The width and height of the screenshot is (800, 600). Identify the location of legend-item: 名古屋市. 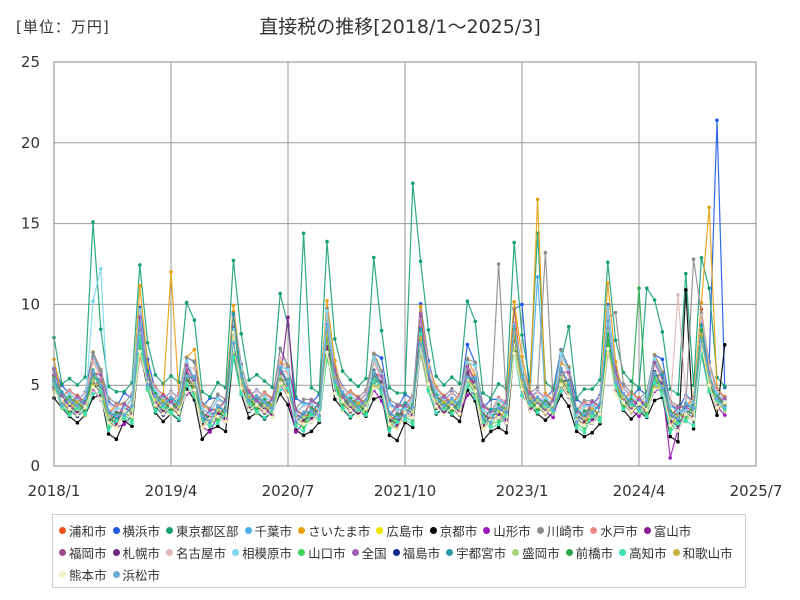
(196, 552).